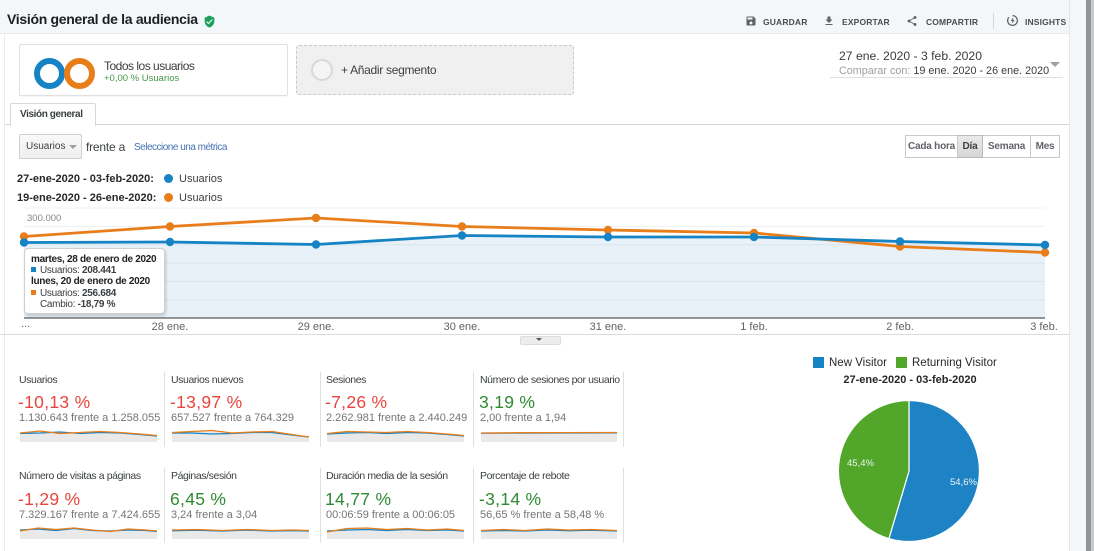 The height and width of the screenshot is (551, 1094). Describe the element at coordinates (860, 463) in the screenshot. I see `svg-text: 45,4%` at that location.